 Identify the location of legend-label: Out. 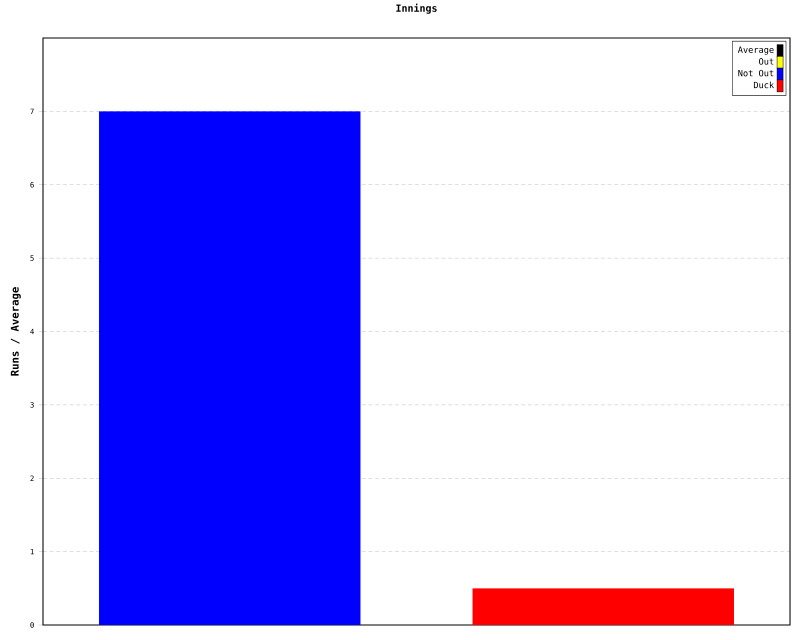
(766, 61).